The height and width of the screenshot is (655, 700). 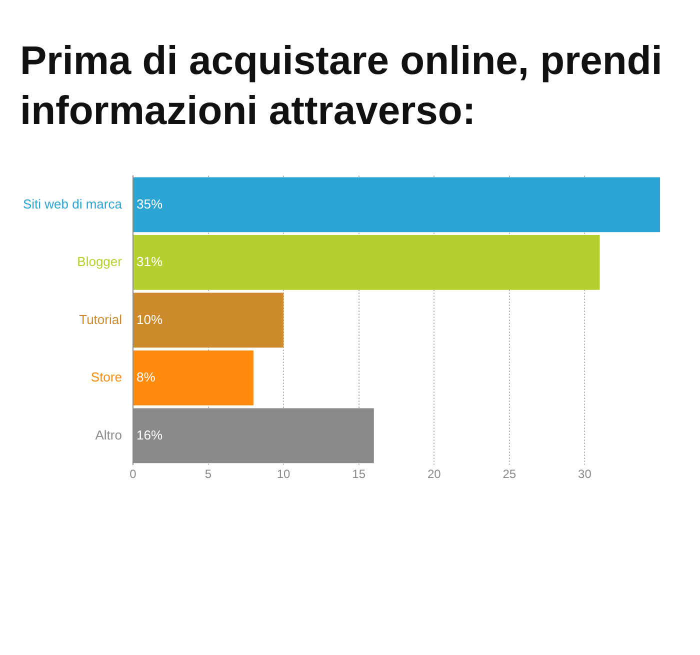 What do you see at coordinates (100, 319) in the screenshot?
I see `y-tick-label: Tutorial` at bounding box center [100, 319].